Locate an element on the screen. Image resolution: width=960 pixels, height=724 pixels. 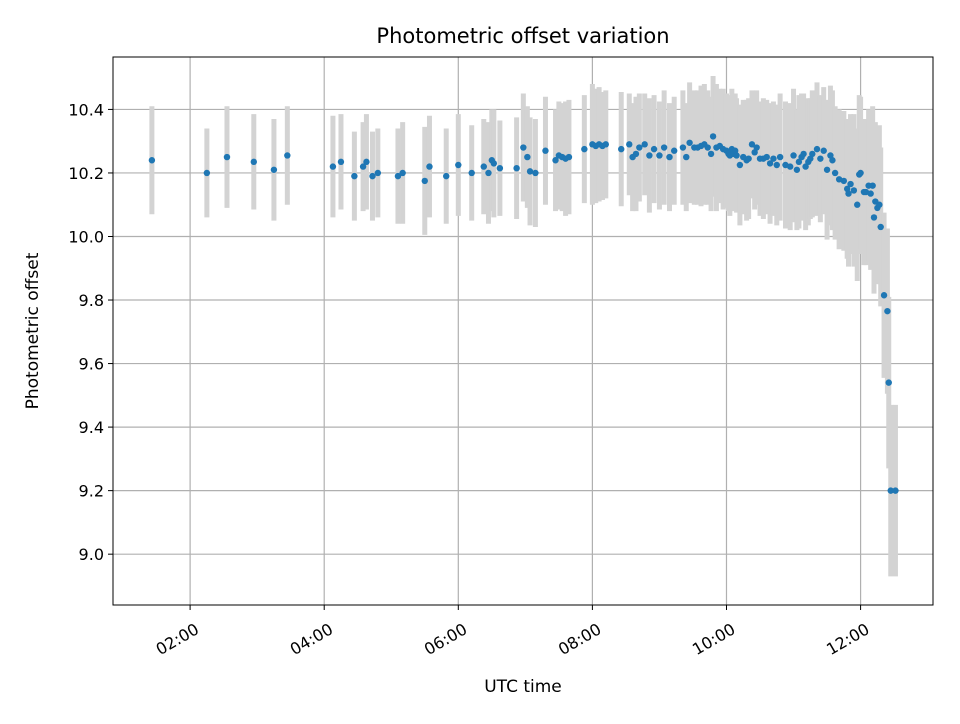
y-tick-label: 9.8 is located at coordinates (91, 300).